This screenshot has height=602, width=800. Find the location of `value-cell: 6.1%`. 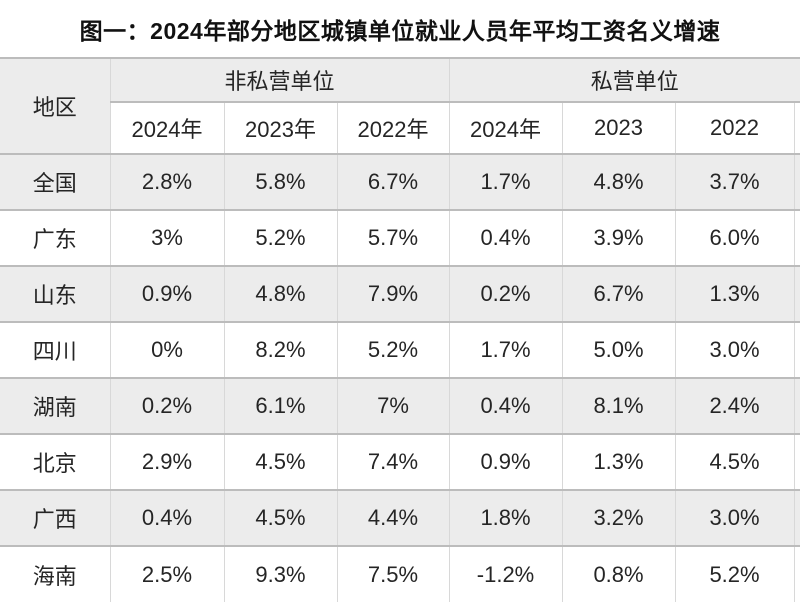

value-cell: 6.1% is located at coordinates (280, 405).